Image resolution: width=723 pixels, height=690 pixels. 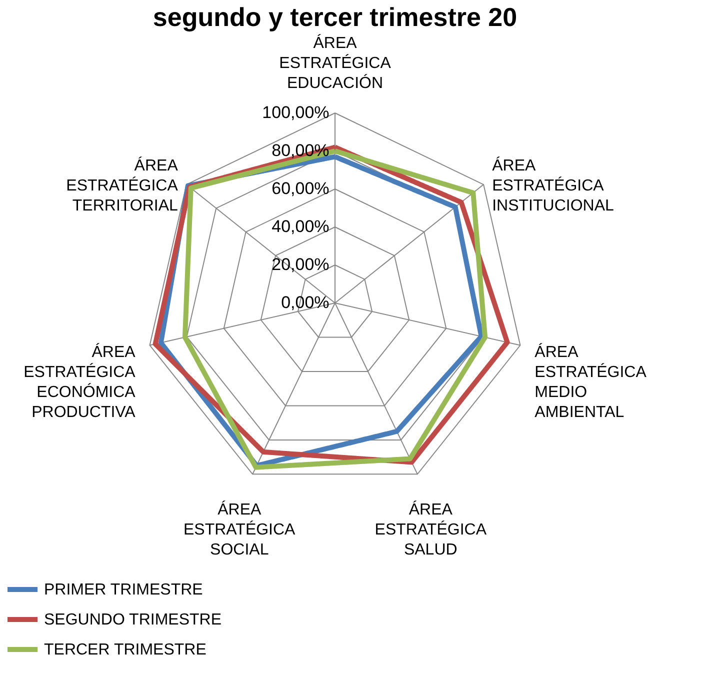 What do you see at coordinates (553, 185) in the screenshot?
I see `spoke-label: ÁREA ESTRATÉGICA INSTITUCIONAL` at bounding box center [553, 185].